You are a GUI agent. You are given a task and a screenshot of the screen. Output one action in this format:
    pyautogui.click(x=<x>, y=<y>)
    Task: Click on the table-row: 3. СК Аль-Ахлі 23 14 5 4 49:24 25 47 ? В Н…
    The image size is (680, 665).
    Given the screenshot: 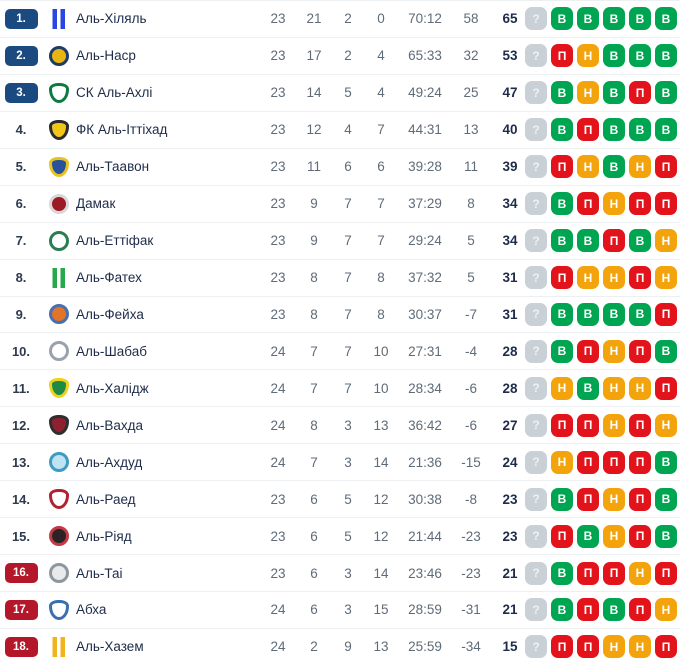 What is the action you would take?
    pyautogui.click(x=340, y=93)
    